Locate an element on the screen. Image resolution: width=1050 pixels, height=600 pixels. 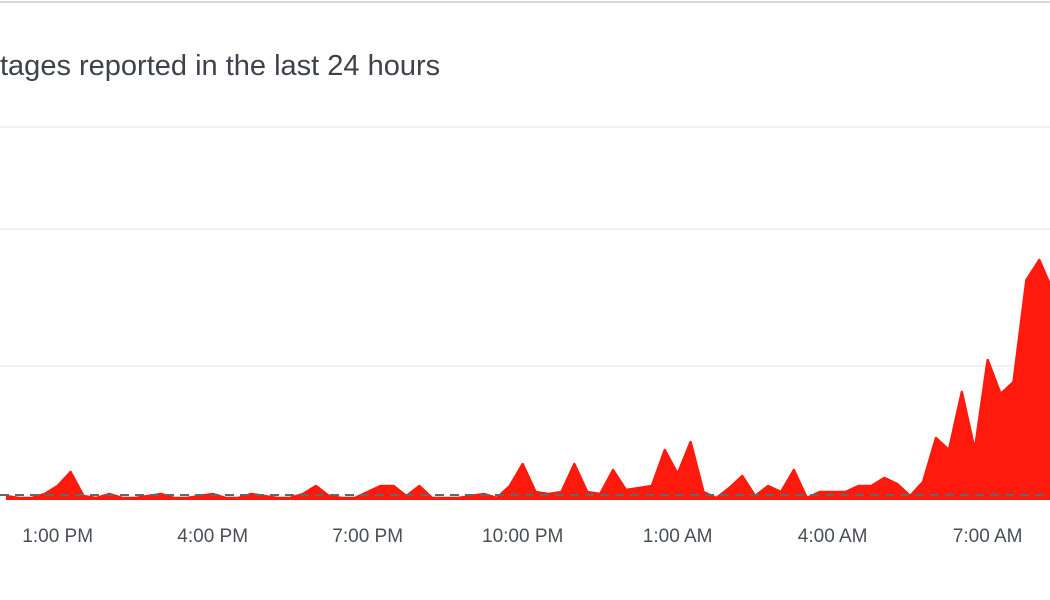
x-tick-label: 1:00 PM is located at coordinates (57, 536).